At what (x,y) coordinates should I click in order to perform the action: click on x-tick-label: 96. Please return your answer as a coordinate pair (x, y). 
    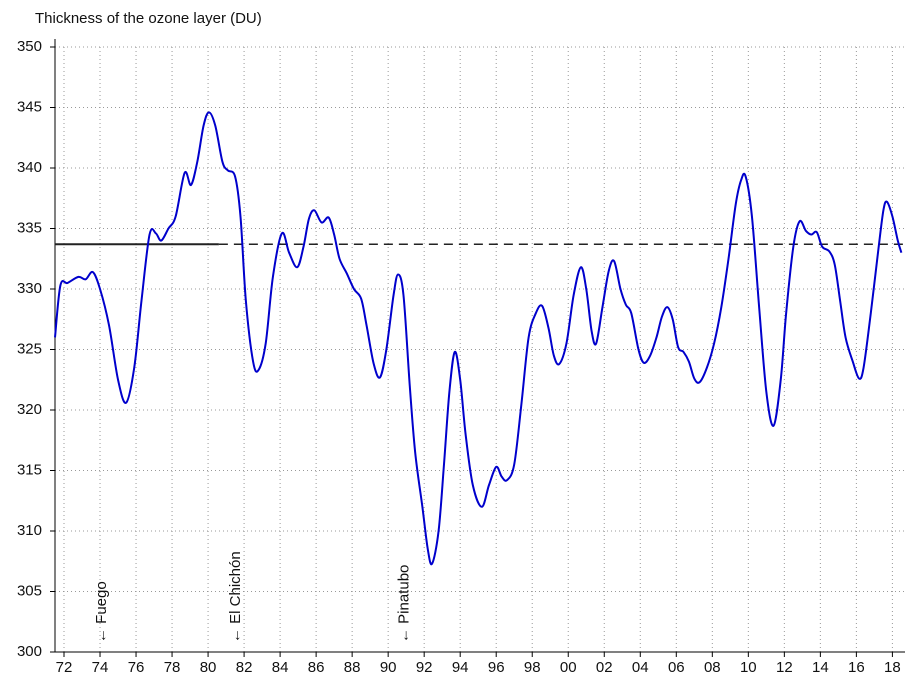
    Looking at the image, I should click on (496, 667).